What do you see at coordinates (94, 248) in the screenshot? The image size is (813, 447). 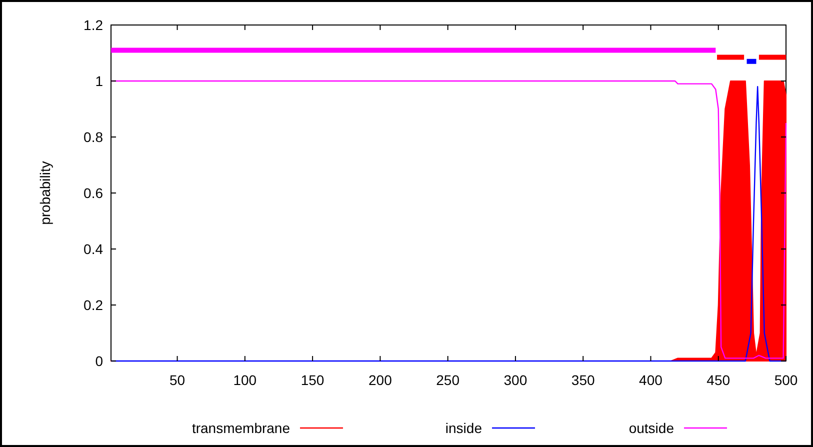 I see `y-tick-label: 0.4` at bounding box center [94, 248].